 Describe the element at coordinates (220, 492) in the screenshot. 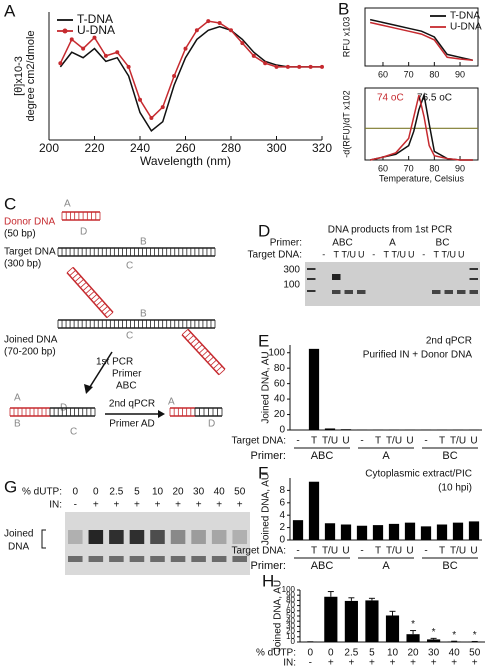

I see `gel-lane-label: 40` at that location.